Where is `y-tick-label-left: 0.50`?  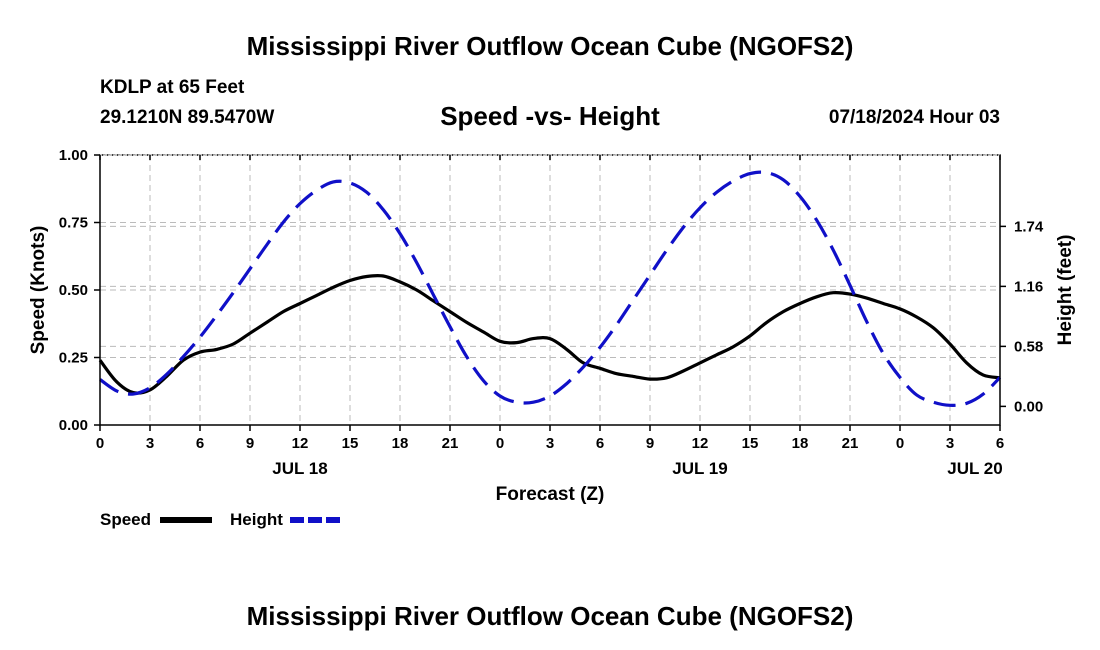 y-tick-label-left: 0.50 is located at coordinates (73, 290).